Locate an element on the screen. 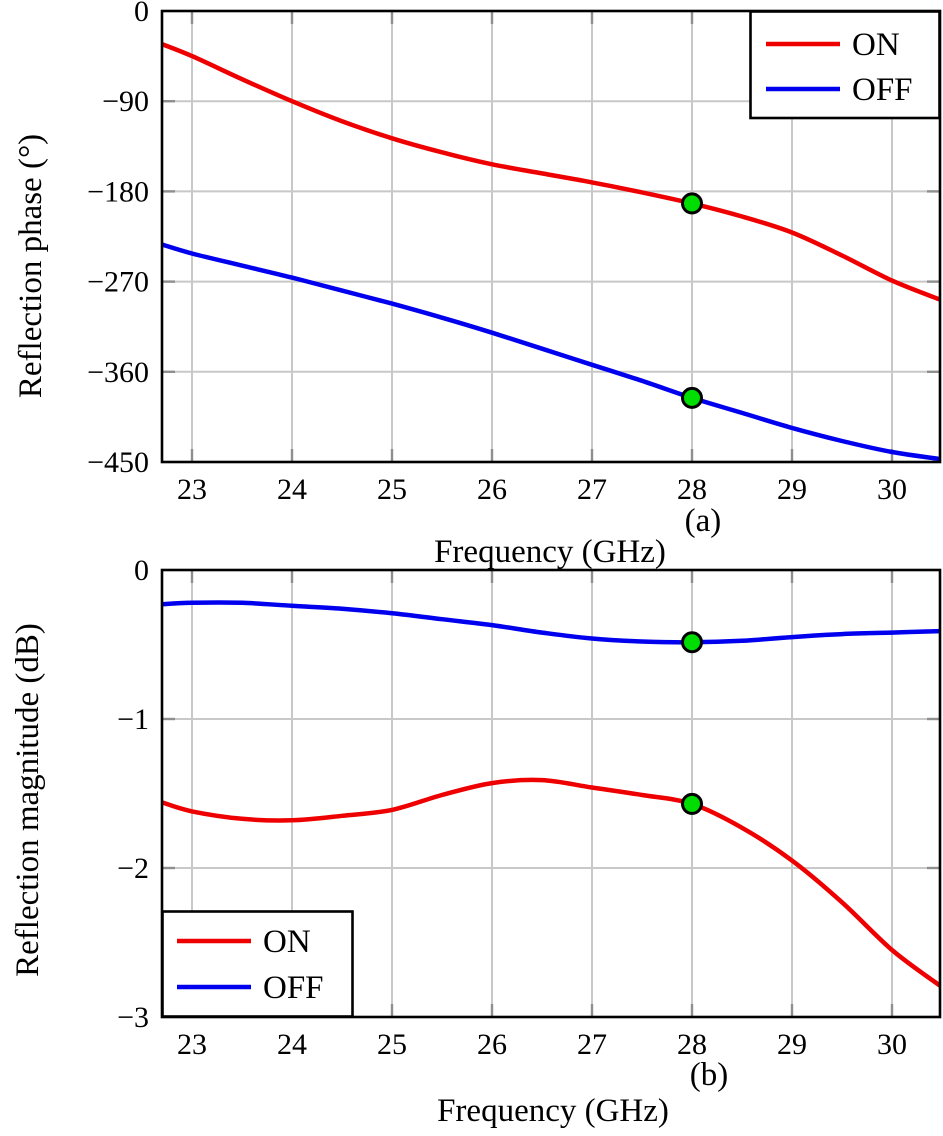 This screenshot has width=943, height=1136. legend-a: ON OFF is located at coordinates (845, 65).